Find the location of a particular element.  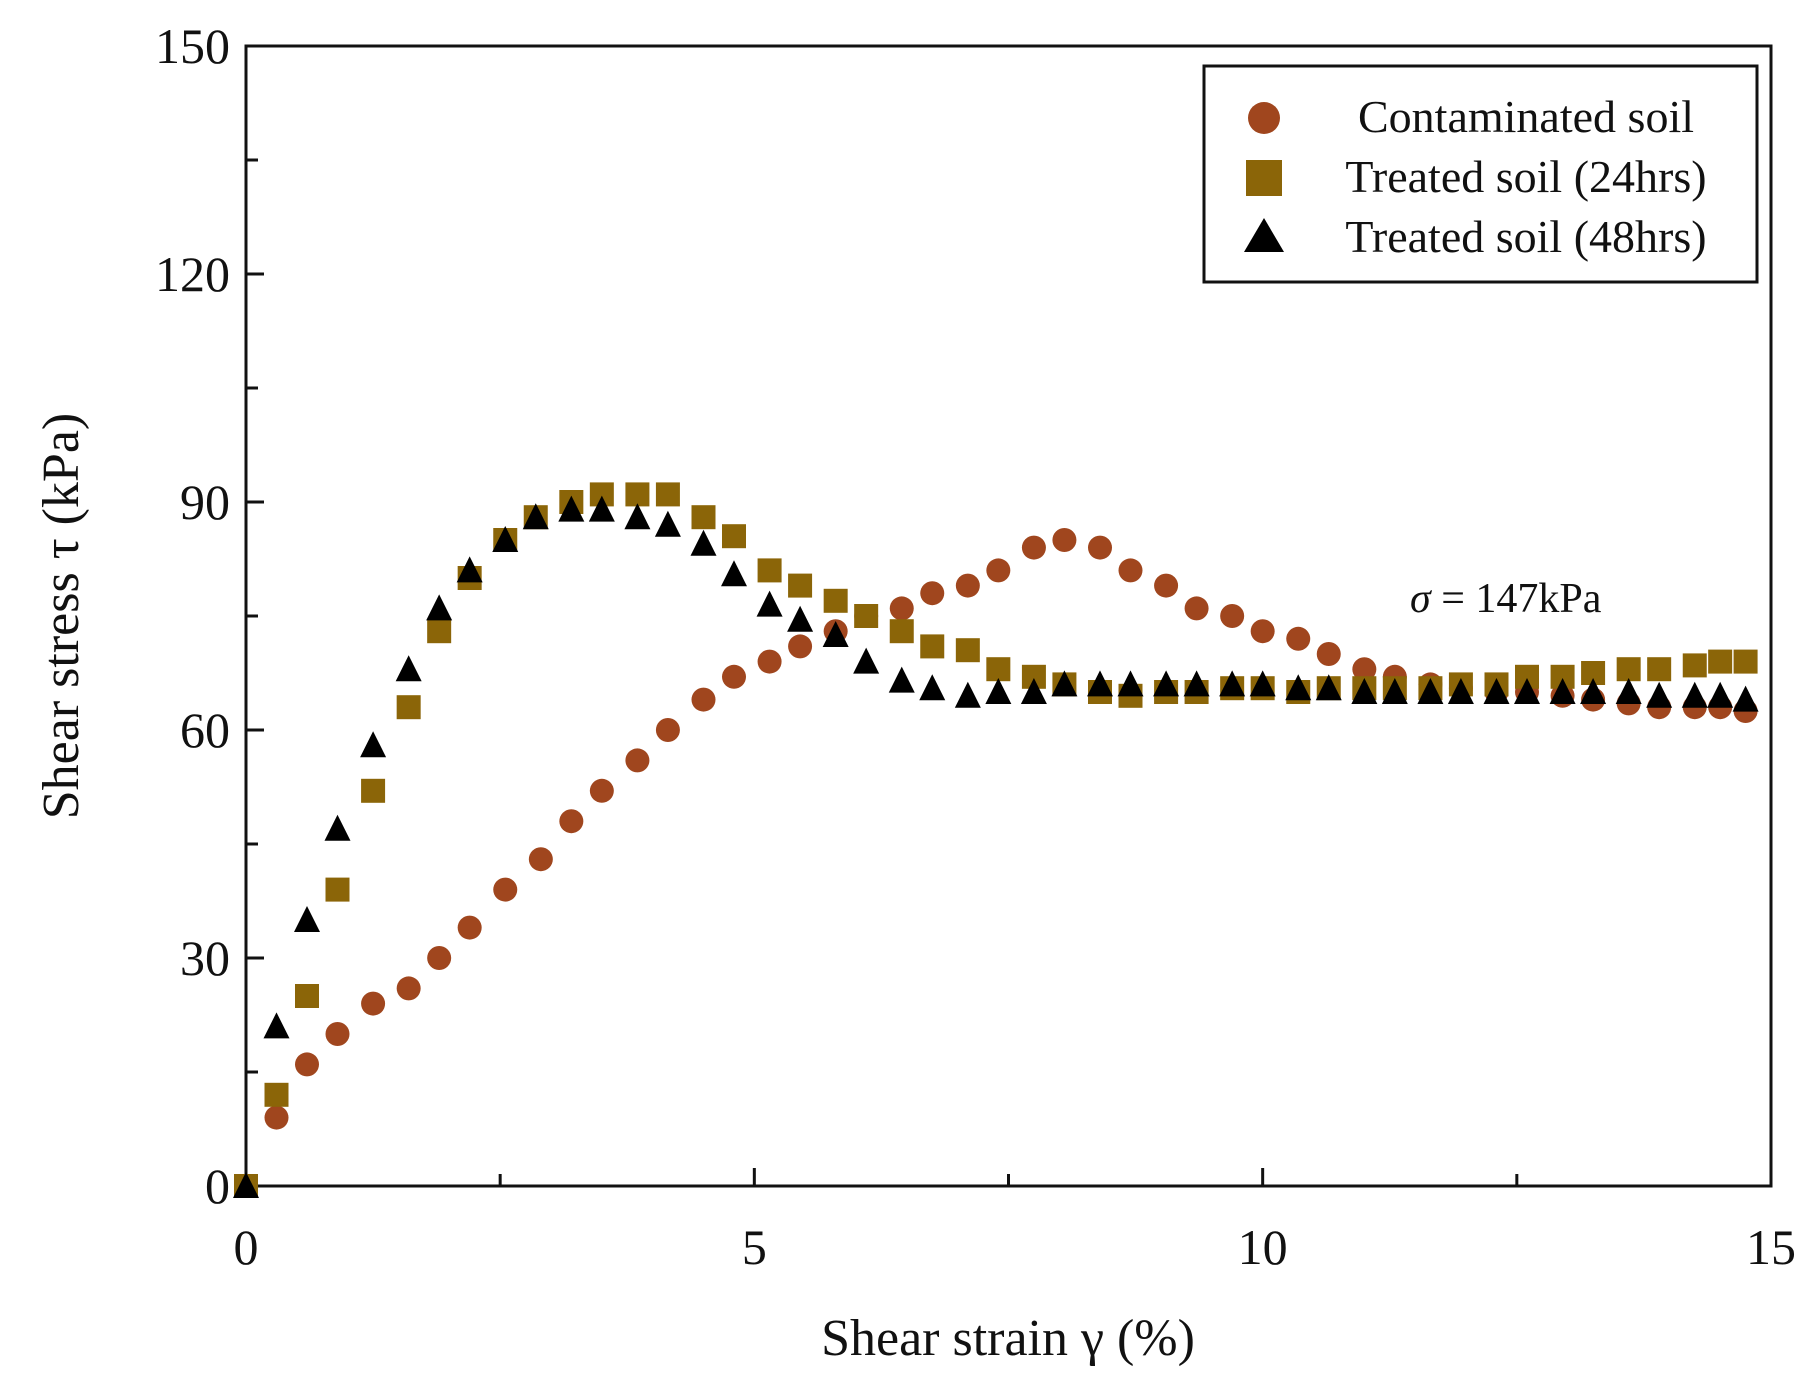

sigma-annotation: σ = 147kPa is located at coordinates (1506, 599).